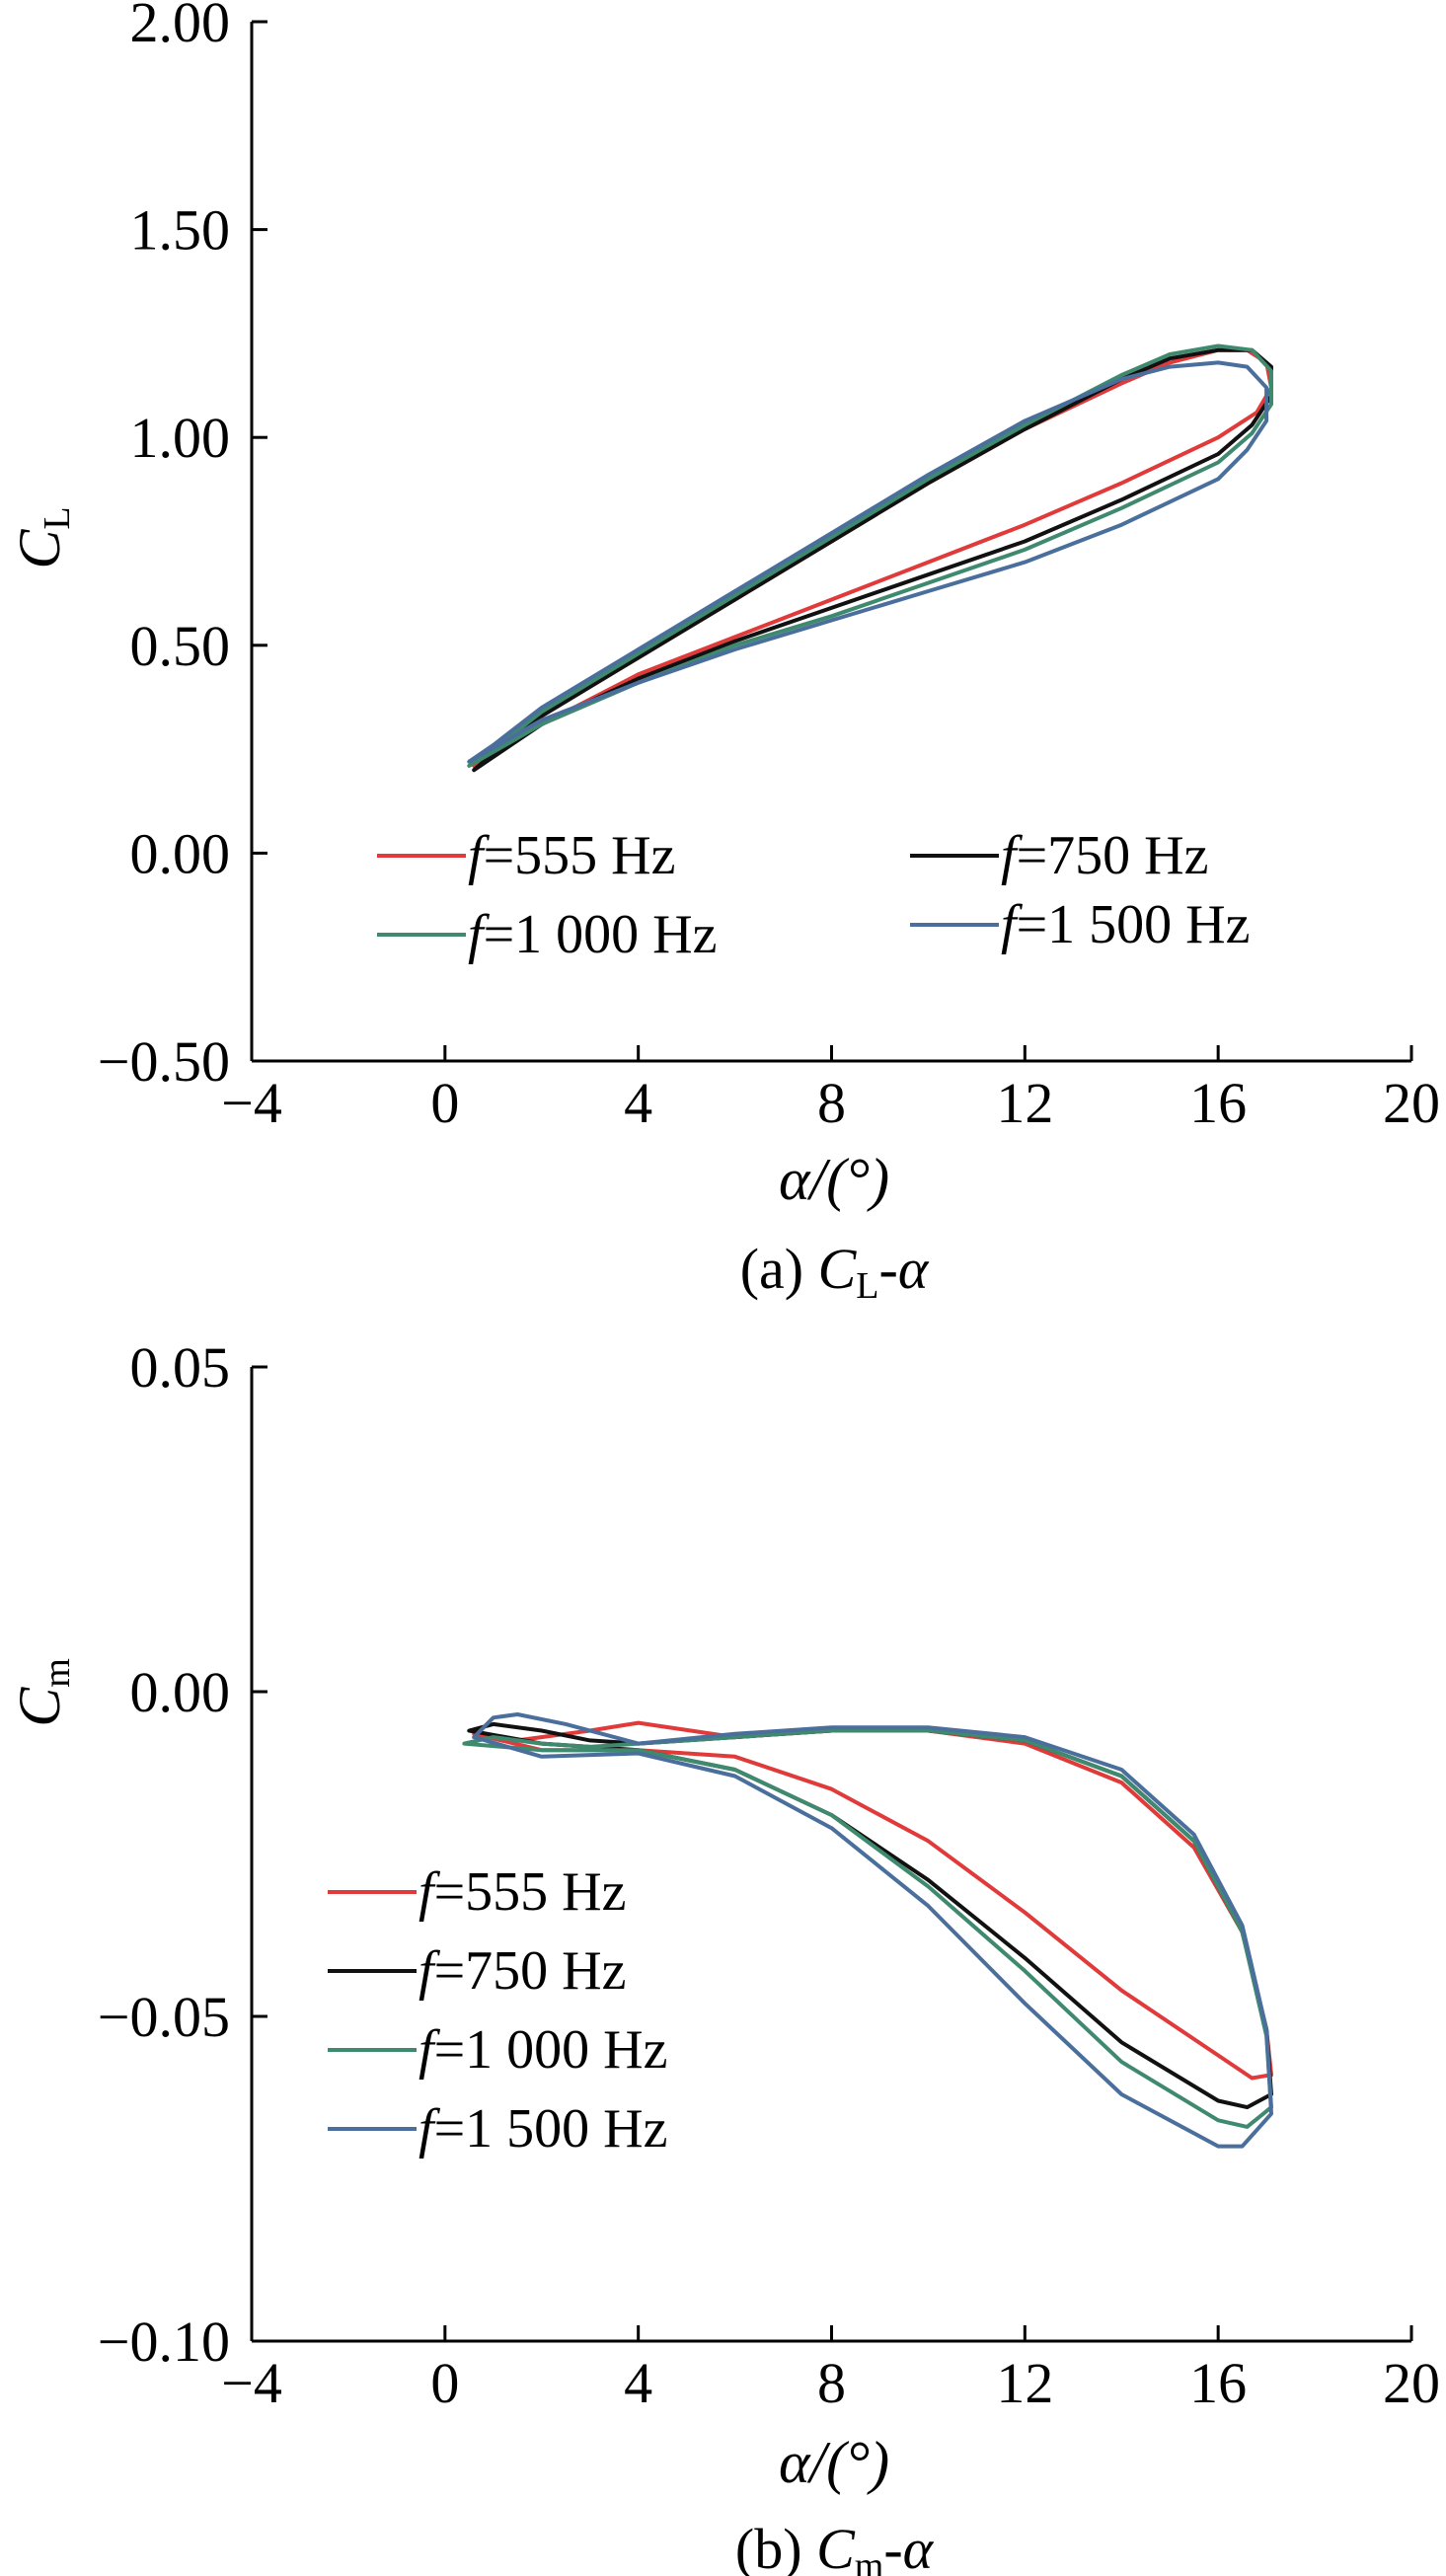 This screenshot has height=2576, width=1446. Describe the element at coordinates (831, 1103) in the screenshot. I see `x-tick-label-a-3: 8` at that location.